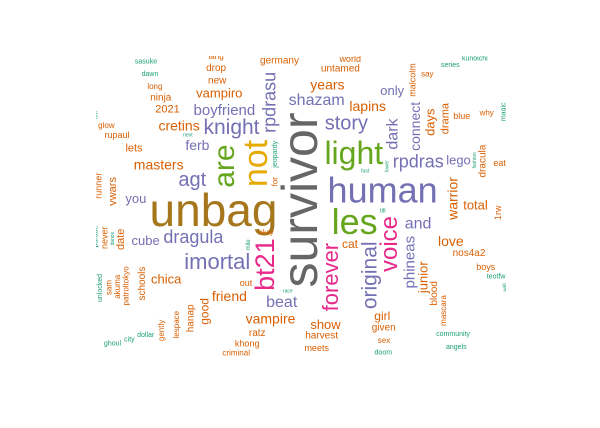 The image size is (600, 428). I want to click on word-2021: 2021, so click(167, 109).